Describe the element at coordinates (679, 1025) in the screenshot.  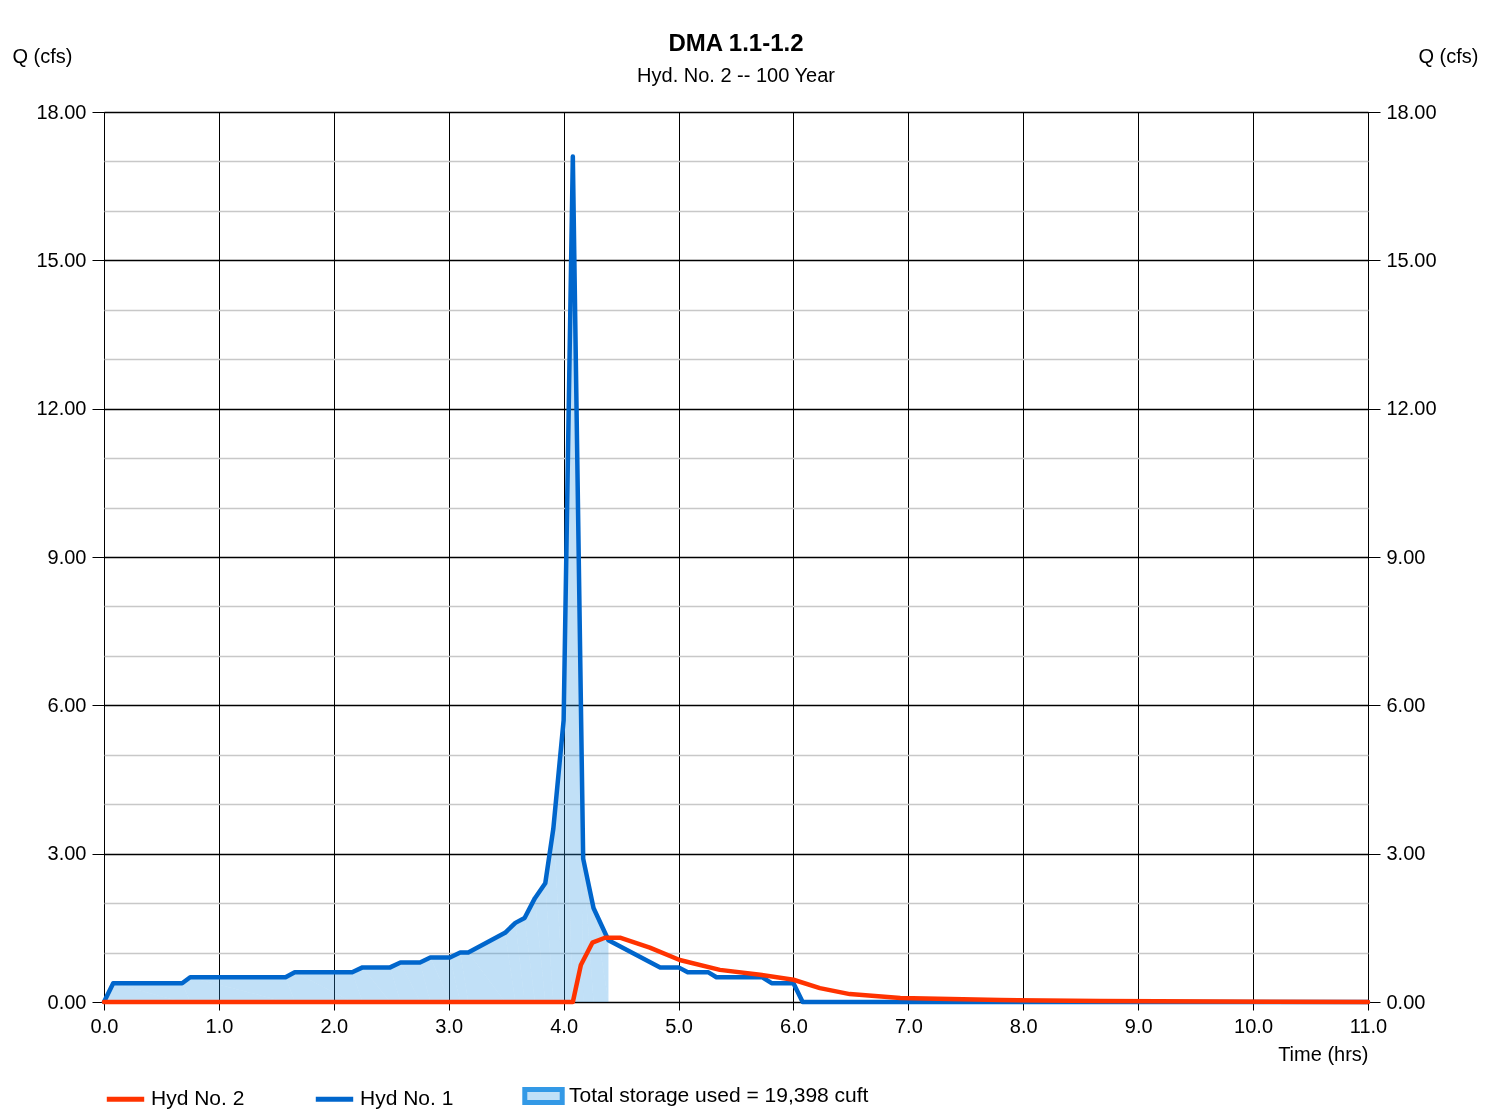
I see `x-tick-label: 5.0` at that location.